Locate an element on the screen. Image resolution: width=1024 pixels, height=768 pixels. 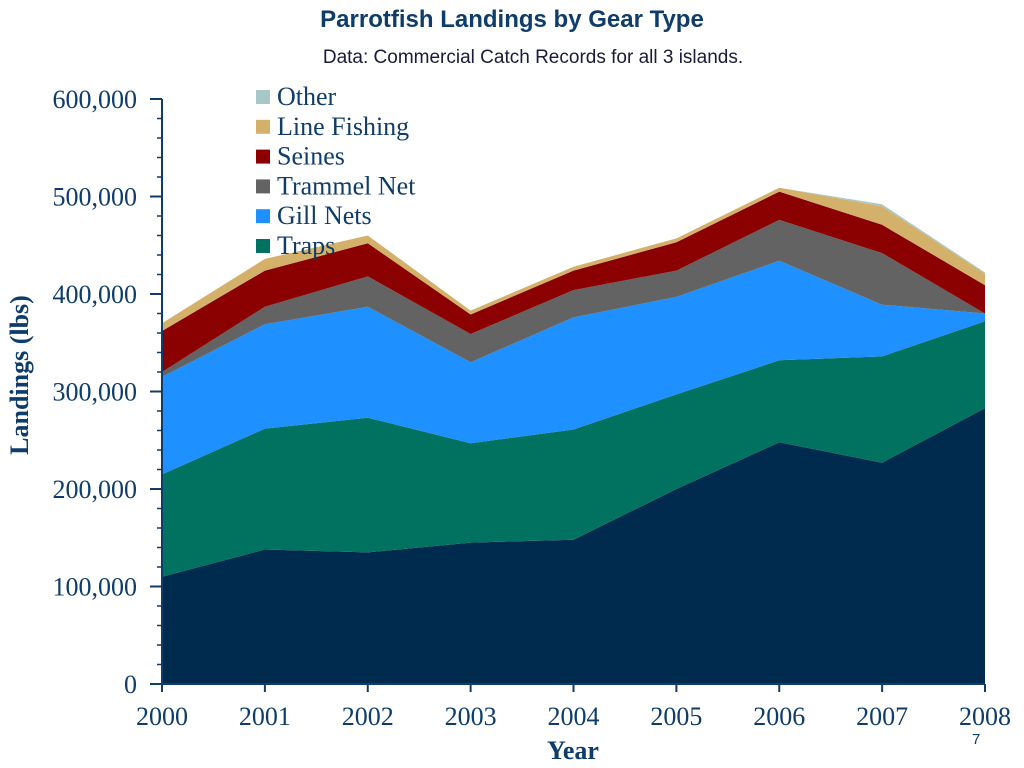
legend-swatch-seines is located at coordinates (263, 156).